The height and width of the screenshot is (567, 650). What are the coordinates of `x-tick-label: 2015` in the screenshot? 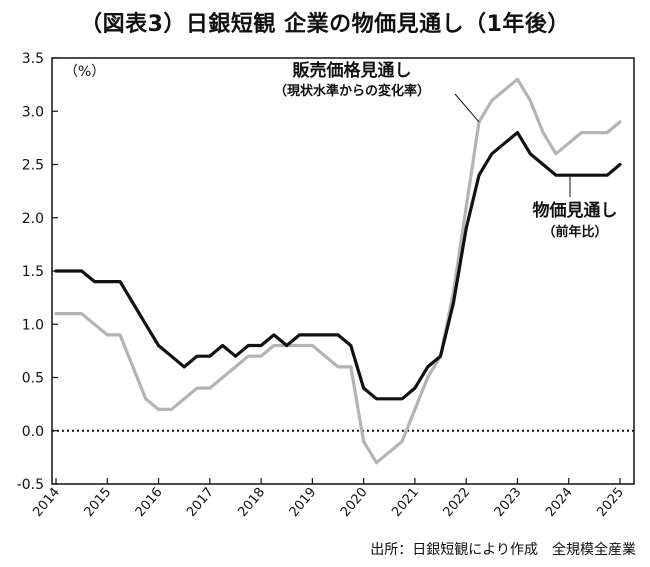 It's located at (98, 502).